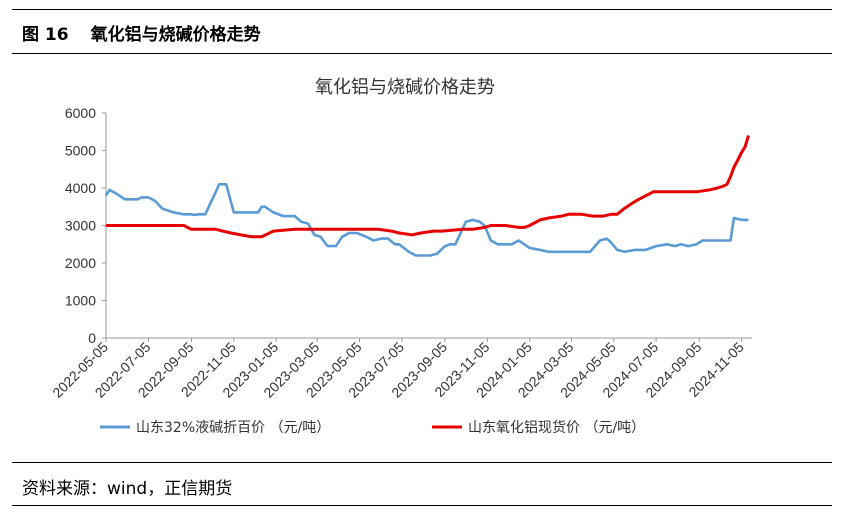 The width and height of the screenshot is (859, 517). I want to click on y-tick-label: 1000, so click(80, 301).